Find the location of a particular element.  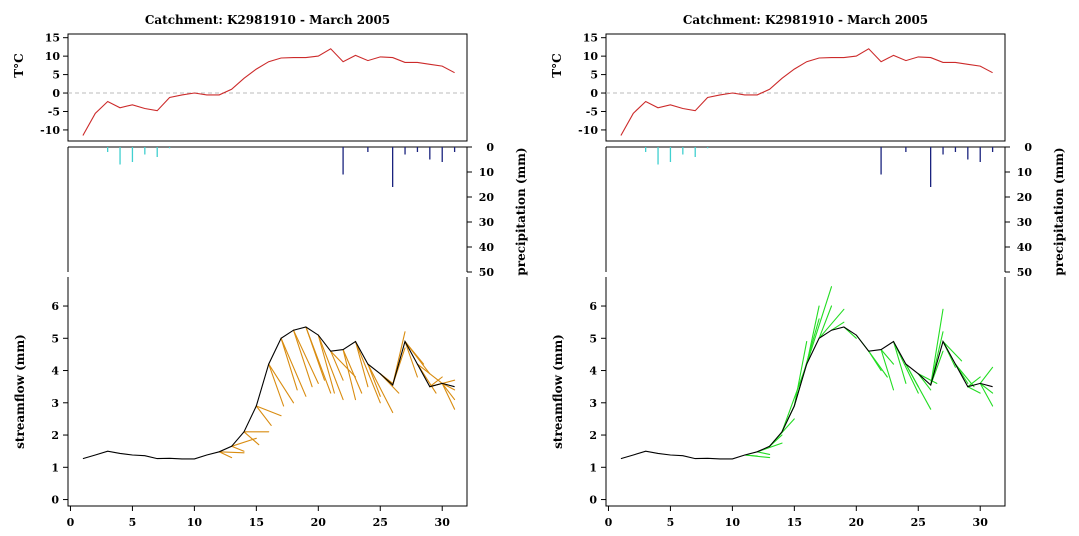

x-tick-label: 30 is located at coordinates (443, 522).